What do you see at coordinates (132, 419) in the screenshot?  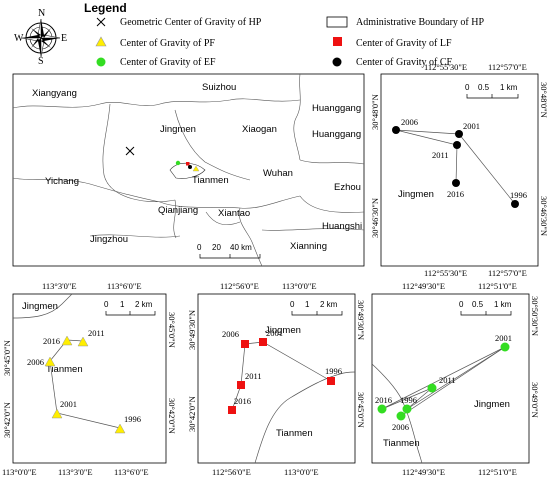 I see `pf-label-1996: 1996` at bounding box center [132, 419].